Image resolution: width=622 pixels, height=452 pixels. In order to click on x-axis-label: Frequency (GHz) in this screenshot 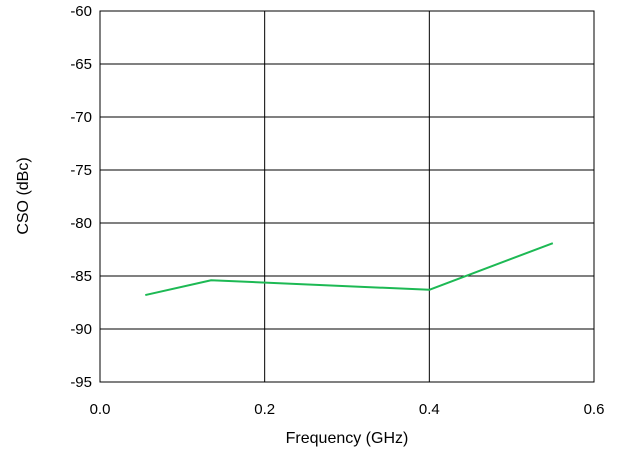, I will do `click(347, 438)`.